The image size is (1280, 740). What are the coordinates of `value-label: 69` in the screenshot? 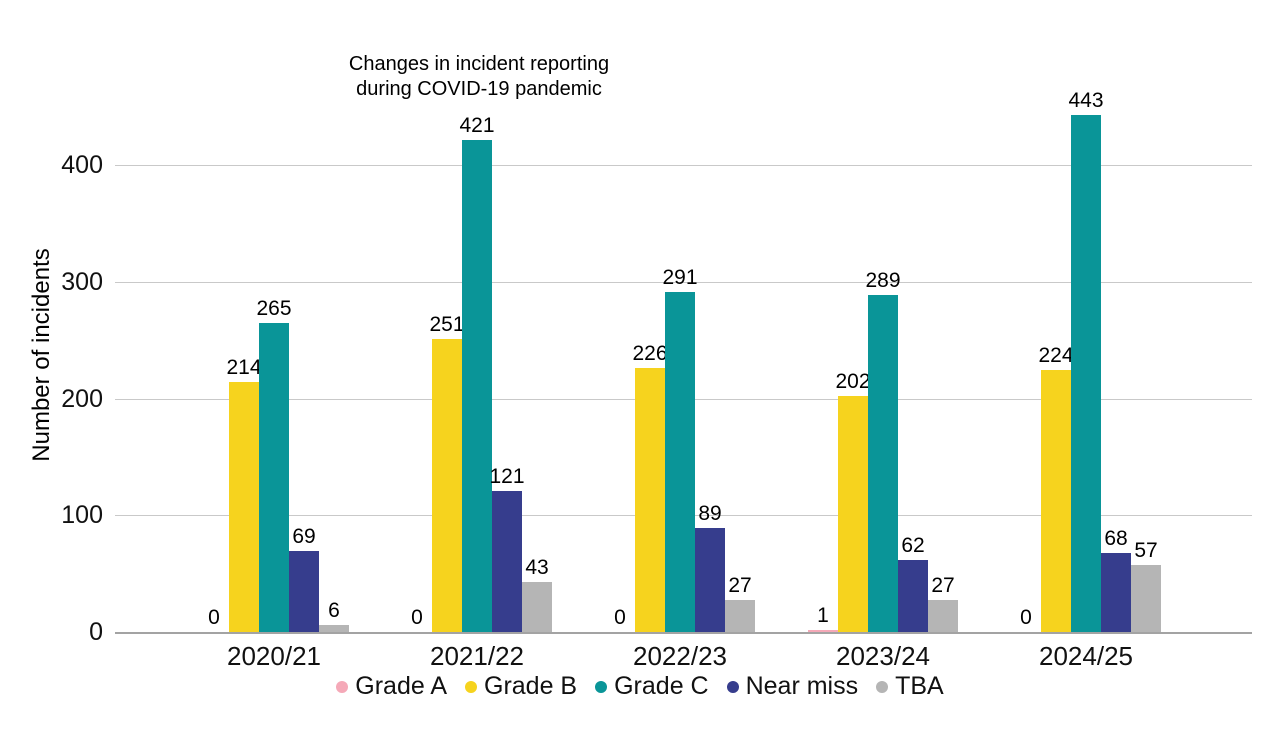 It's located at (304, 536).